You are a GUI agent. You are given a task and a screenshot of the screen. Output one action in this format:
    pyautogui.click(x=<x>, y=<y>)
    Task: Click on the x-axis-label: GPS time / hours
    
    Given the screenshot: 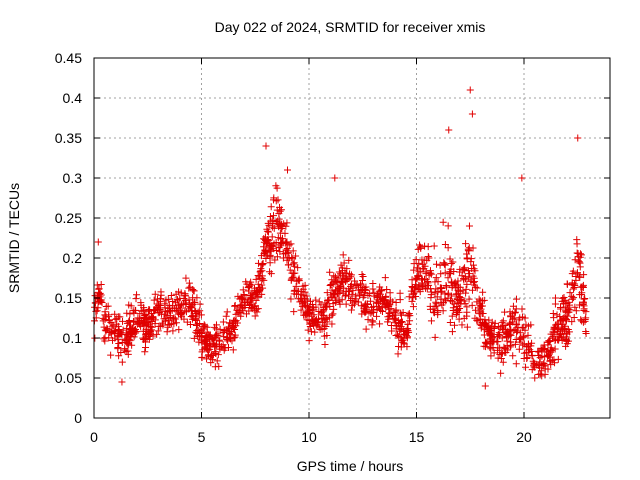 What is the action you would take?
    pyautogui.click(x=350, y=466)
    